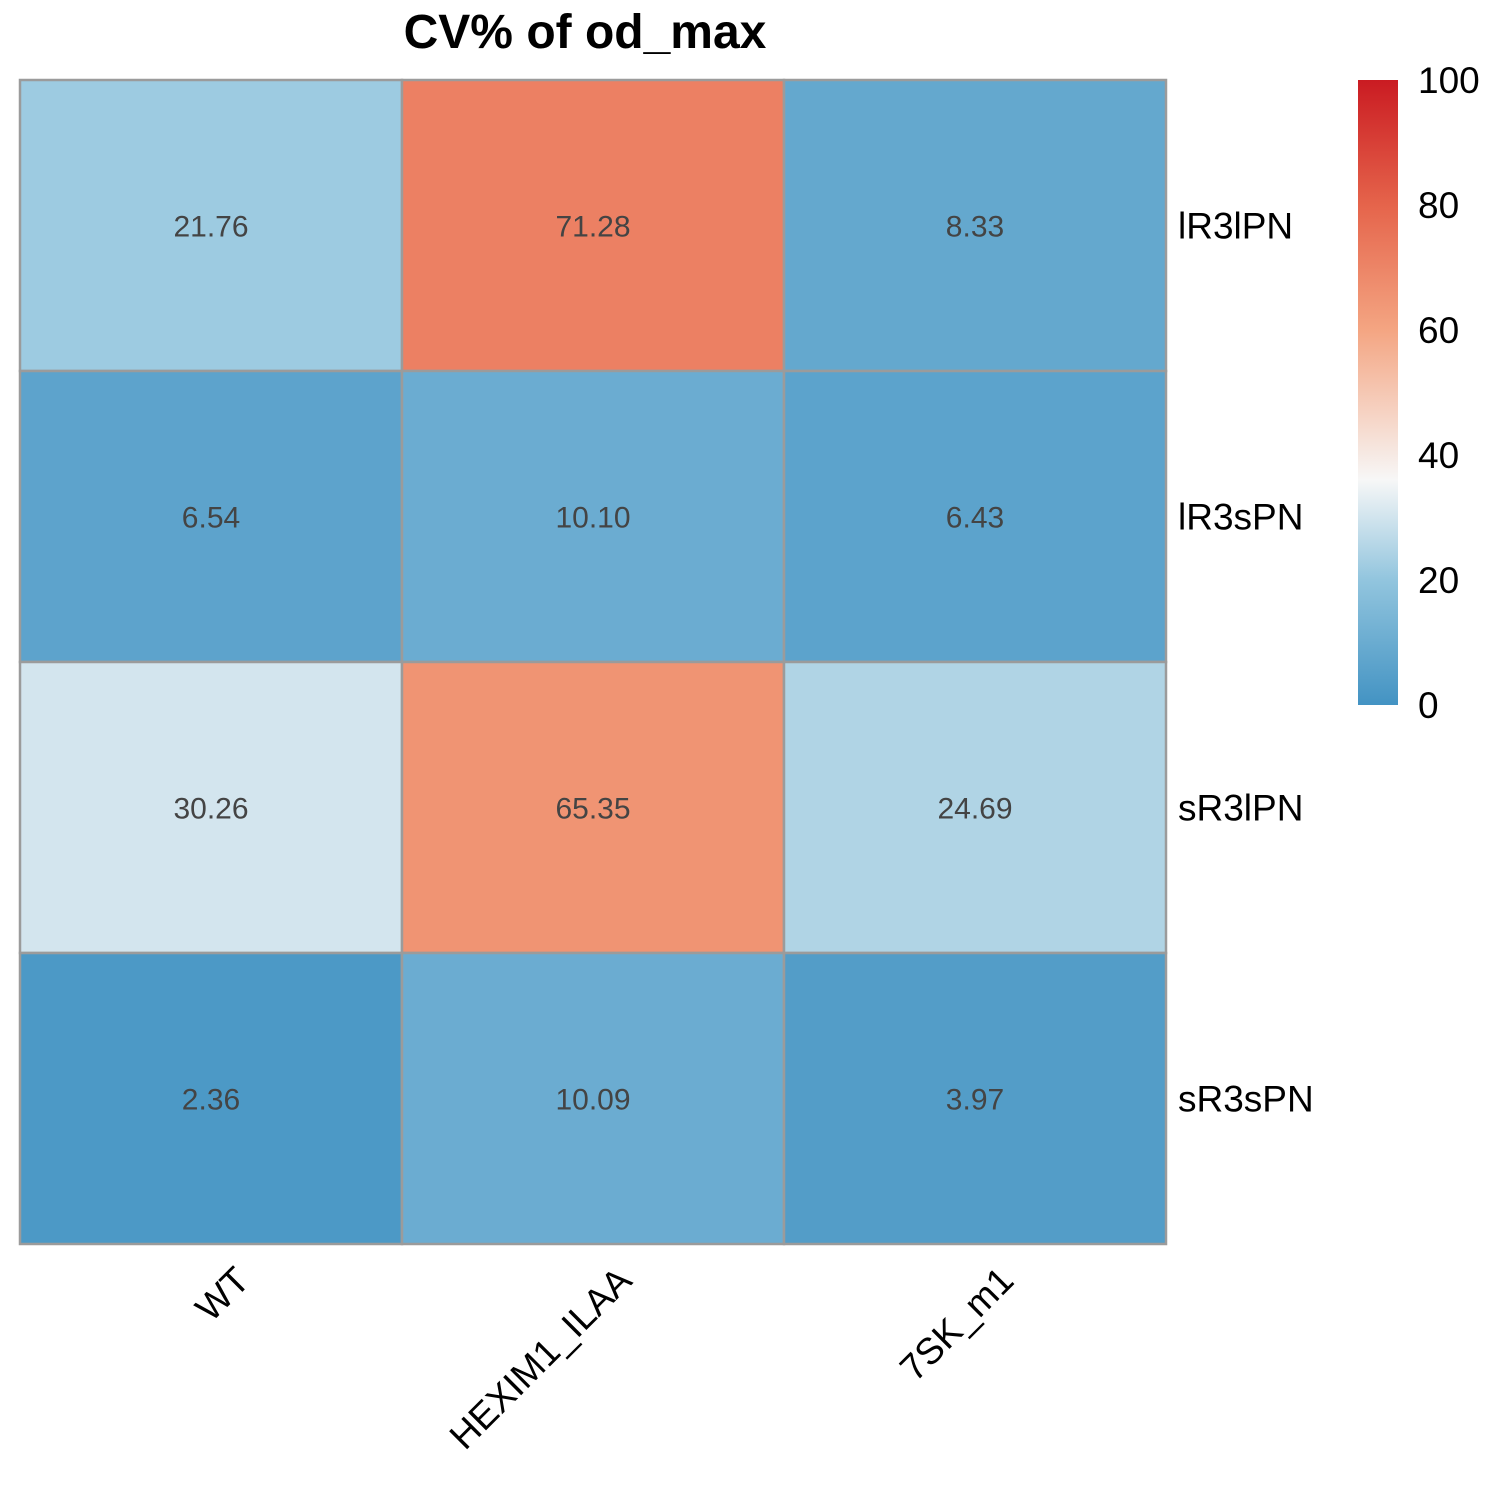 Image resolution: width=1500 pixels, height=1505 pixels. What do you see at coordinates (1438, 580) in the screenshot?
I see `colorbar-tick-label: 20` at bounding box center [1438, 580].